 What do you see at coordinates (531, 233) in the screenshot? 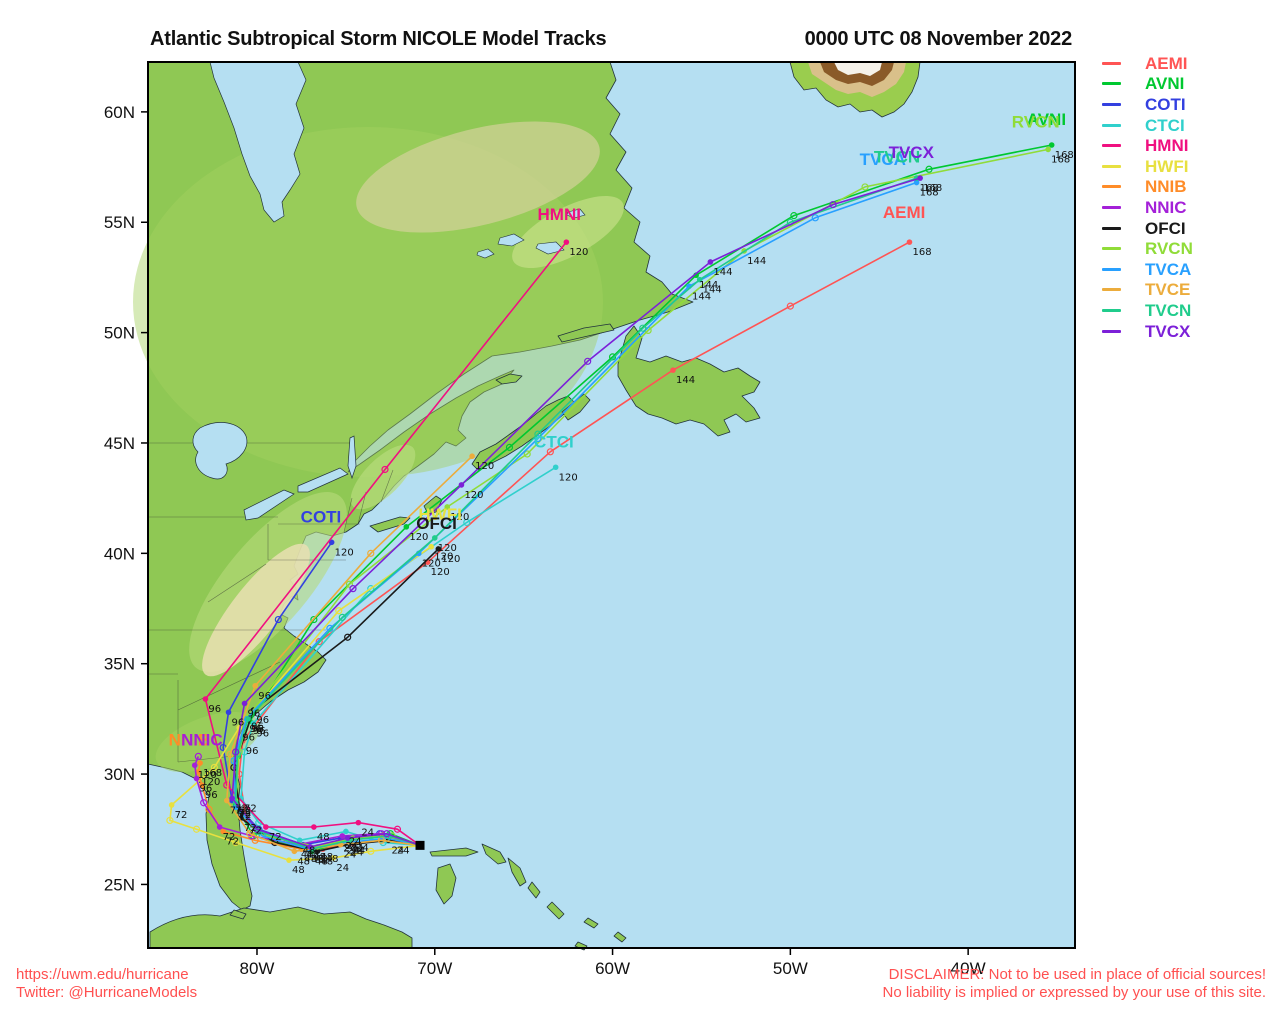
I see `quebec-lakes` at bounding box center [531, 233].